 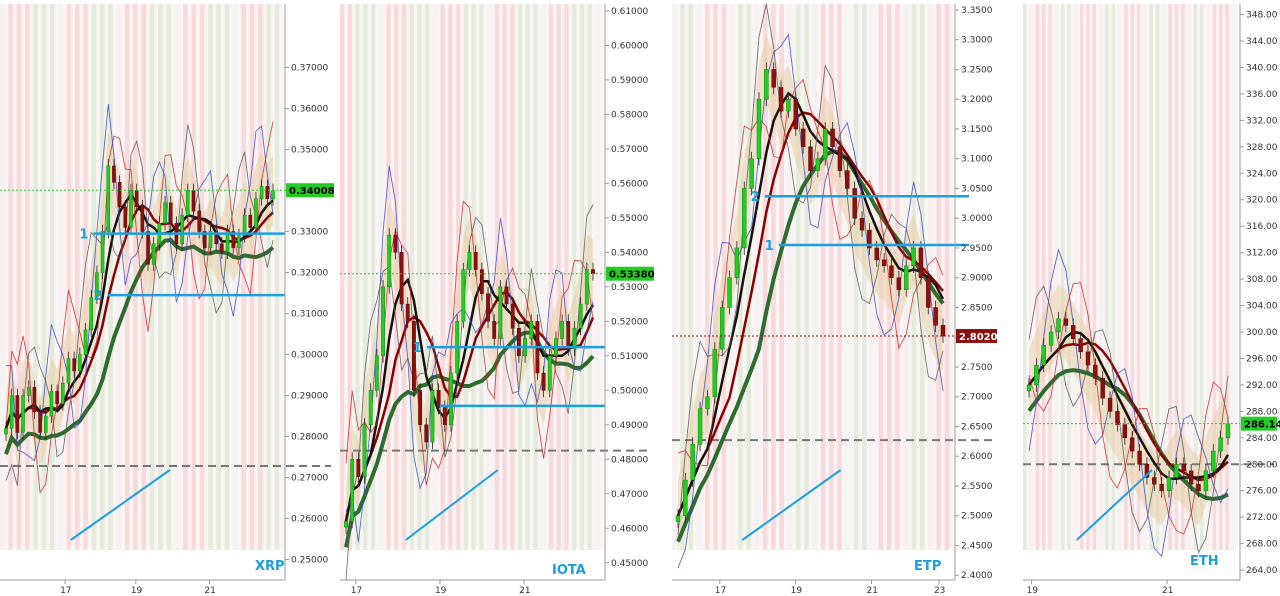 What do you see at coordinates (629, 46) in the screenshot?
I see `y-tick-label: 0.60000` at bounding box center [629, 46].